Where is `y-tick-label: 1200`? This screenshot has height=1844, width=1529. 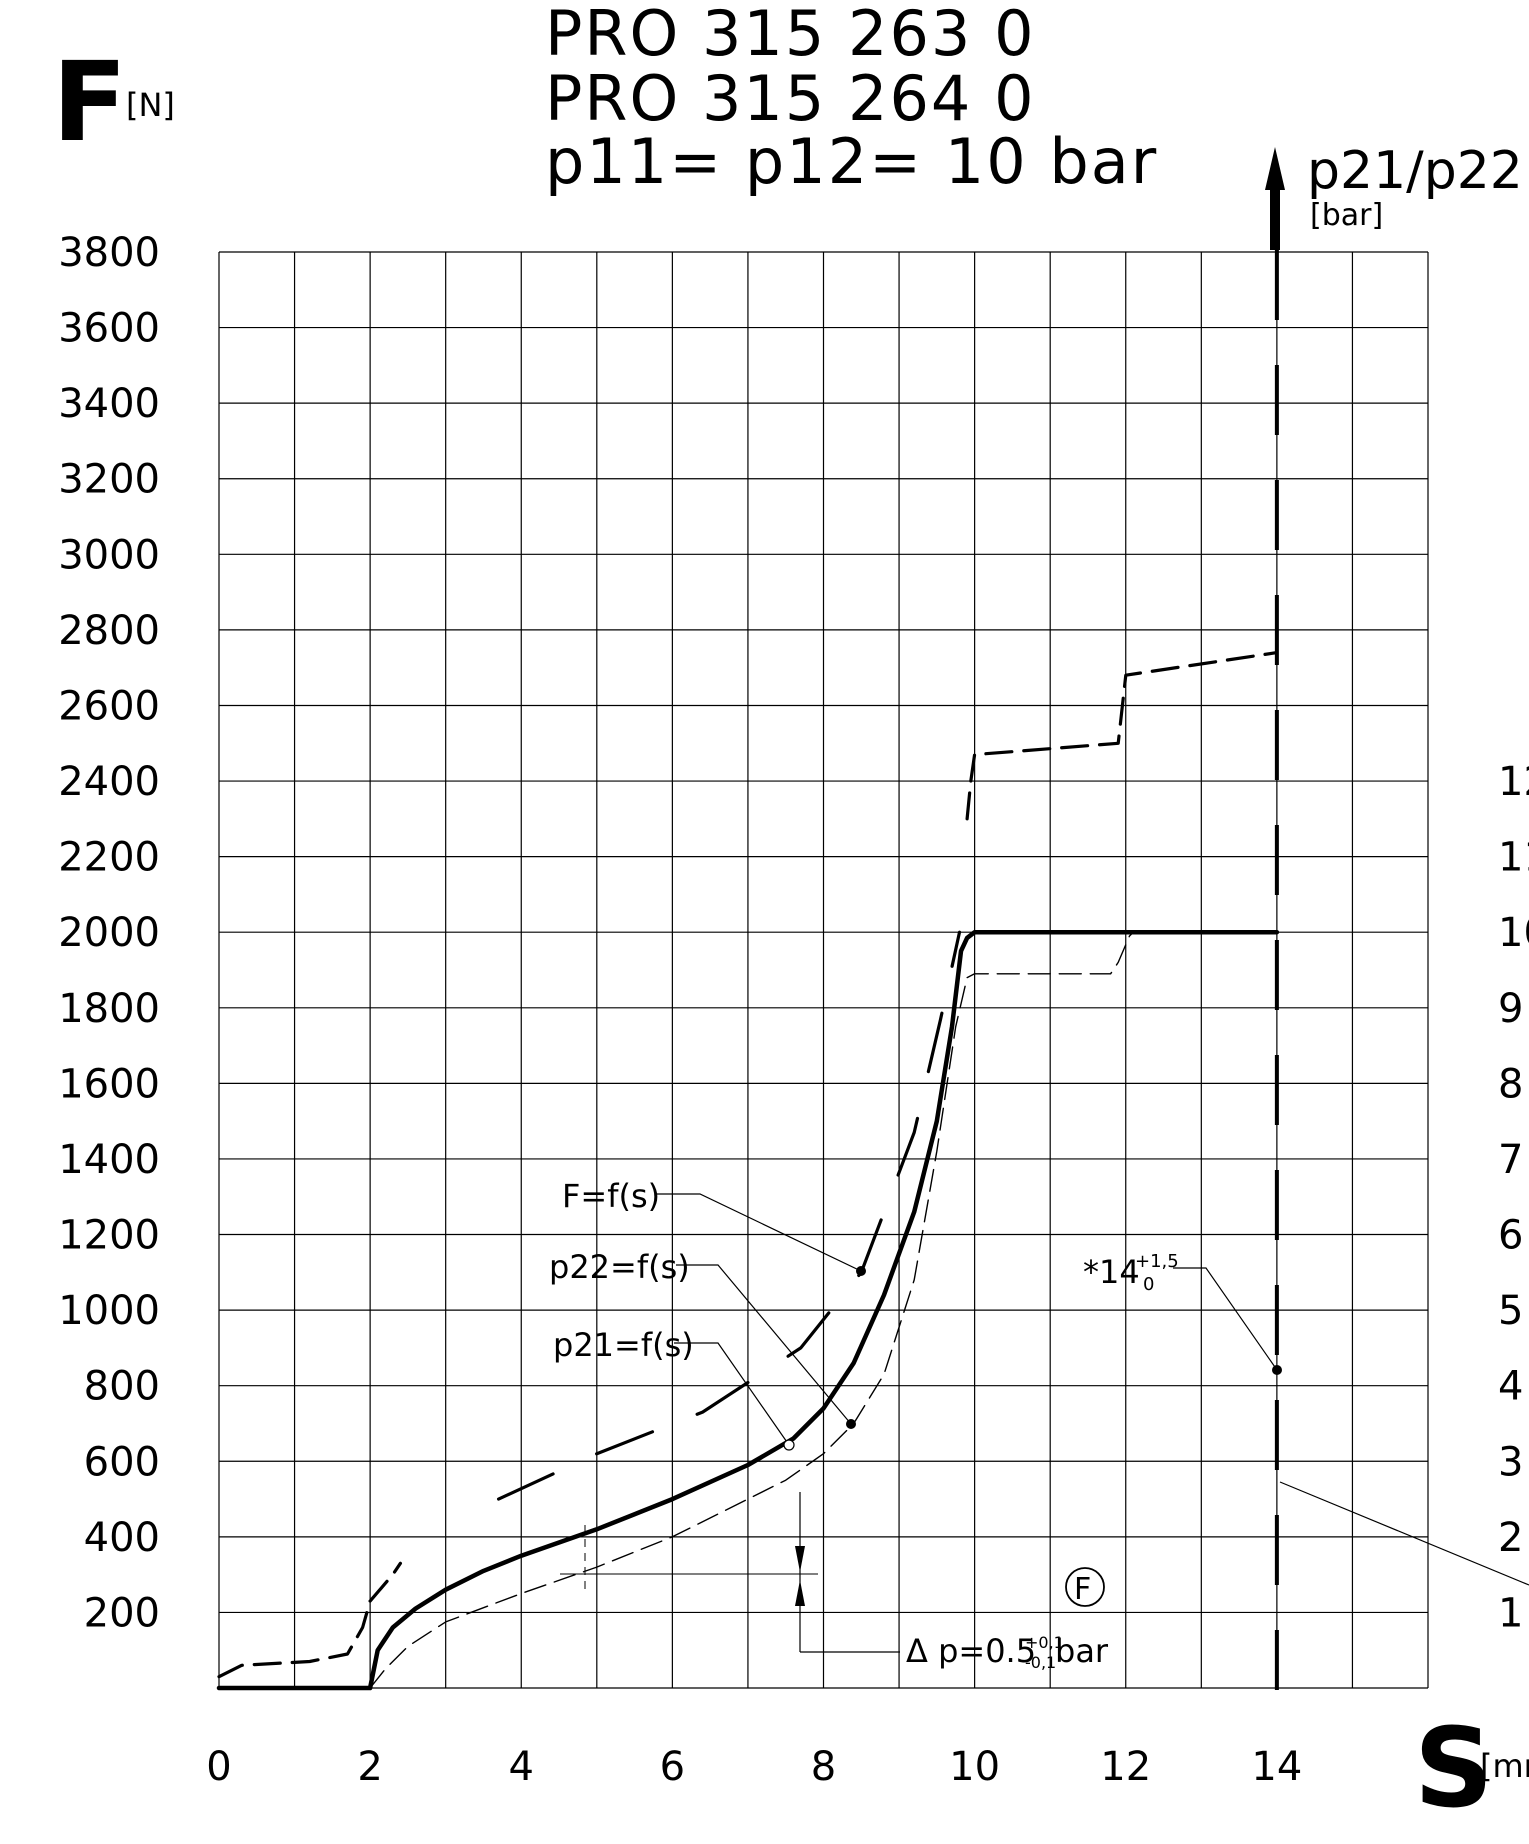
y-tick-label: 1200 is located at coordinates (109, 1236).